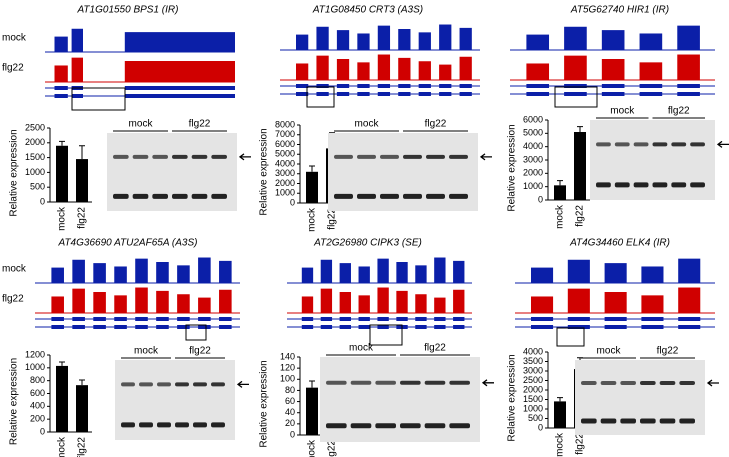  I want to click on y-tick-label: 100, so click(287, 379).